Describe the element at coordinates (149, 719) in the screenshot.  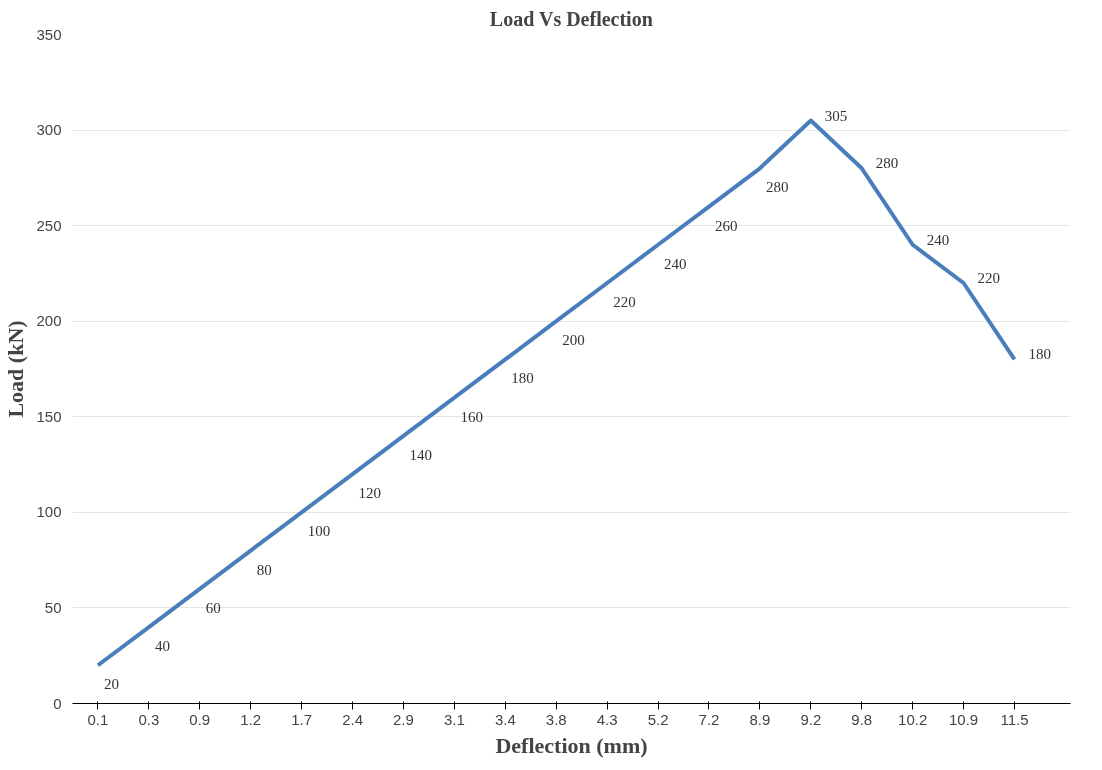
I see `x-tick-label: 0.3` at that location.